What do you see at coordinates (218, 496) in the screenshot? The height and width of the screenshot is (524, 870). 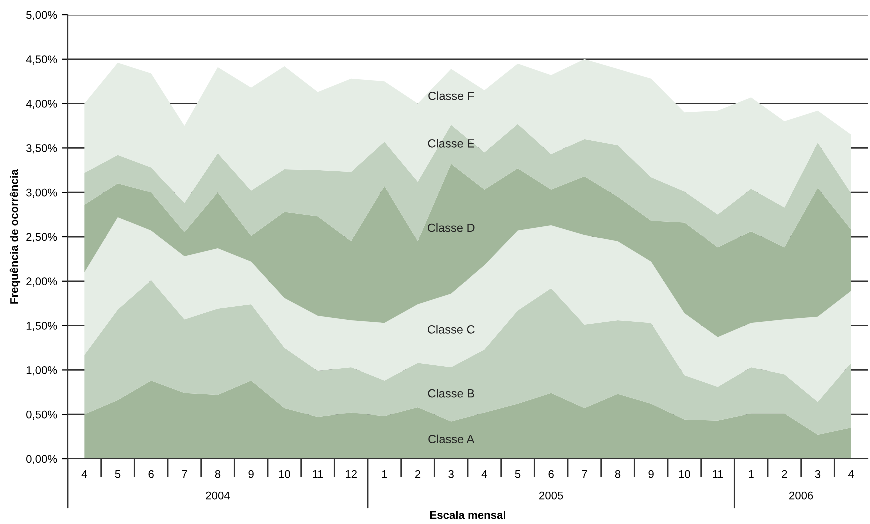 I see `text: 2004` at bounding box center [218, 496].